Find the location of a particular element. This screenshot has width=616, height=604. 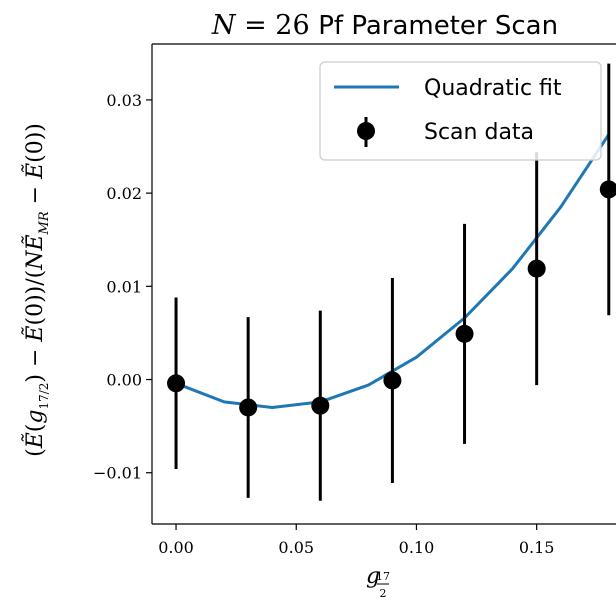

x-axis-ticks: 0.00 0.05 0.10 0.15 is located at coordinates (356, 540).